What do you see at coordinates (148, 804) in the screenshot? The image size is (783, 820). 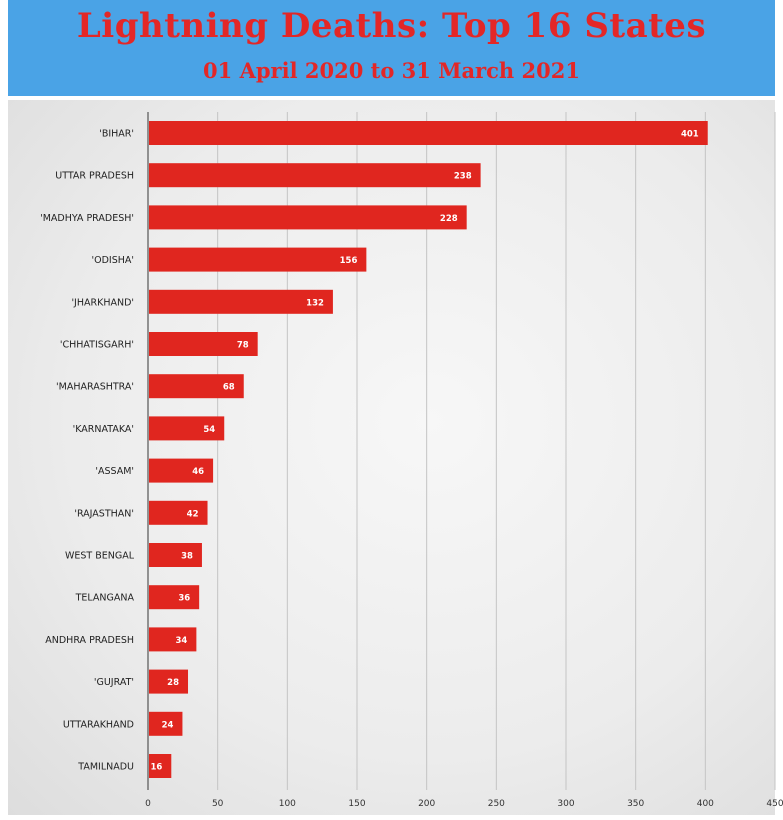 I see `x-tick-label: 0` at bounding box center [148, 804].